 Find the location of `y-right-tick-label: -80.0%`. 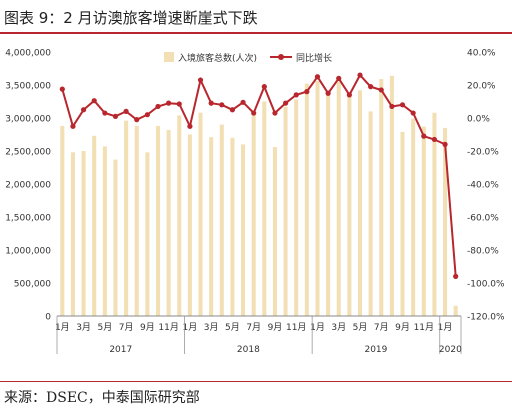

y-right-tick-label: -80.0% is located at coordinates (483, 252).